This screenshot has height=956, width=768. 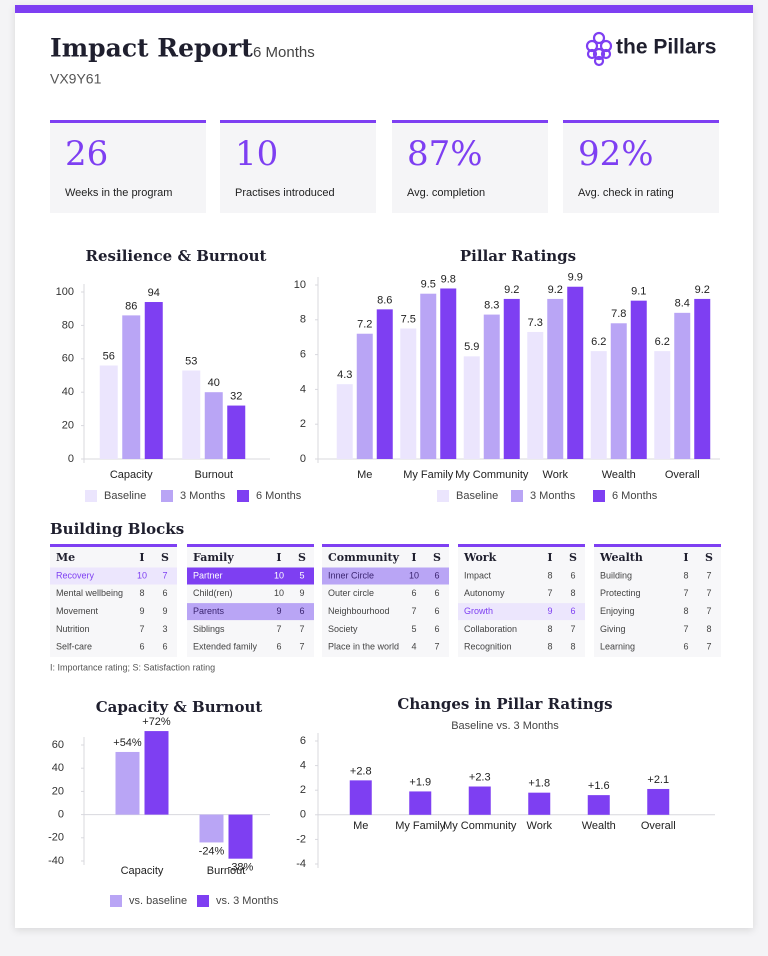 I want to click on y-tick-label: 2, so click(x=303, y=424).